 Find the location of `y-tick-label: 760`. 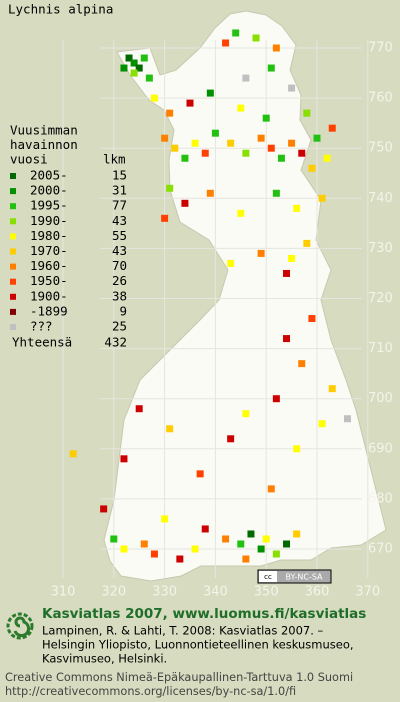

y-tick-label: 760 is located at coordinates (380, 98).